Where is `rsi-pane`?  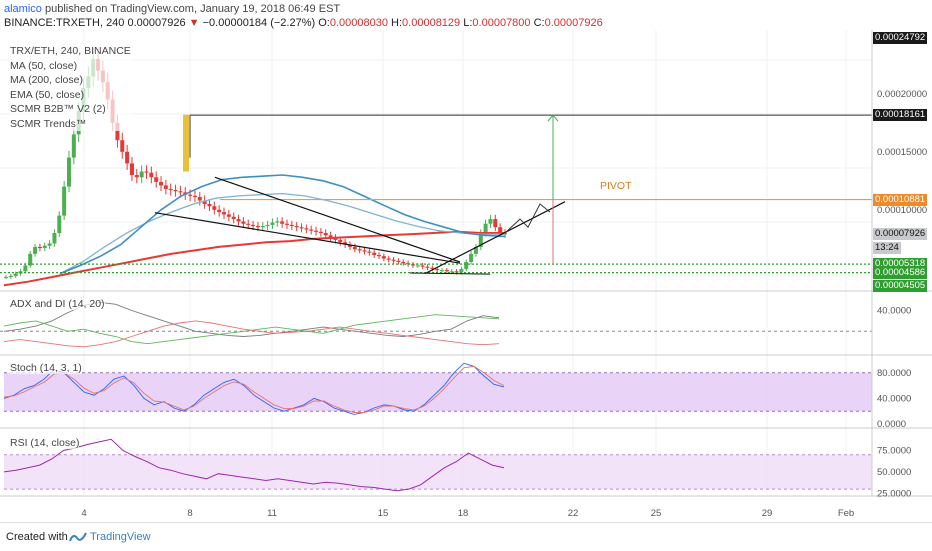
rsi-pane is located at coordinates (437, 465).